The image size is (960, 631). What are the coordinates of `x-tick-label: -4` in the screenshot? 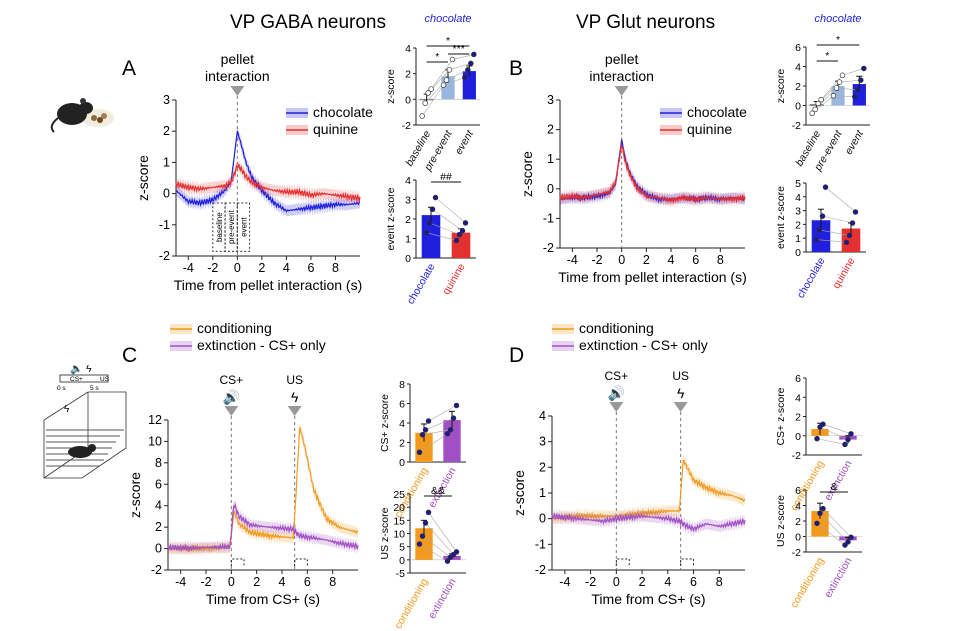 It's located at (572, 260).